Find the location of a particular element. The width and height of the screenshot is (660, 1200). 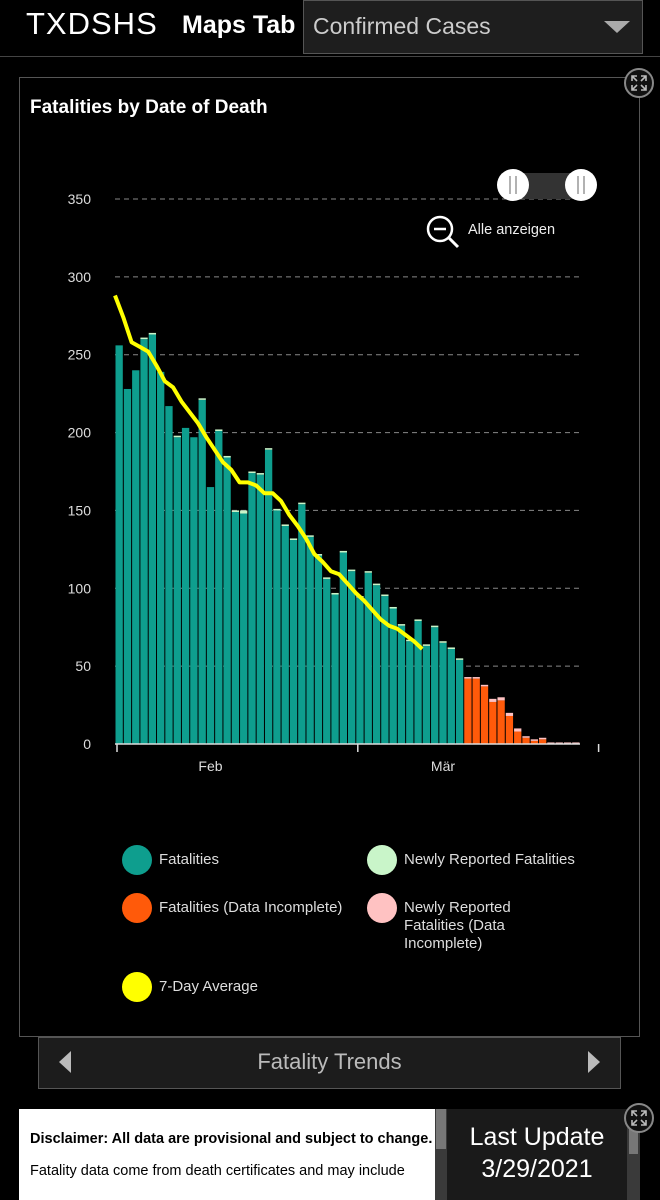

top-bar: TXDSHS Maps Tab Confirmed Cases is located at coordinates (330, 28).